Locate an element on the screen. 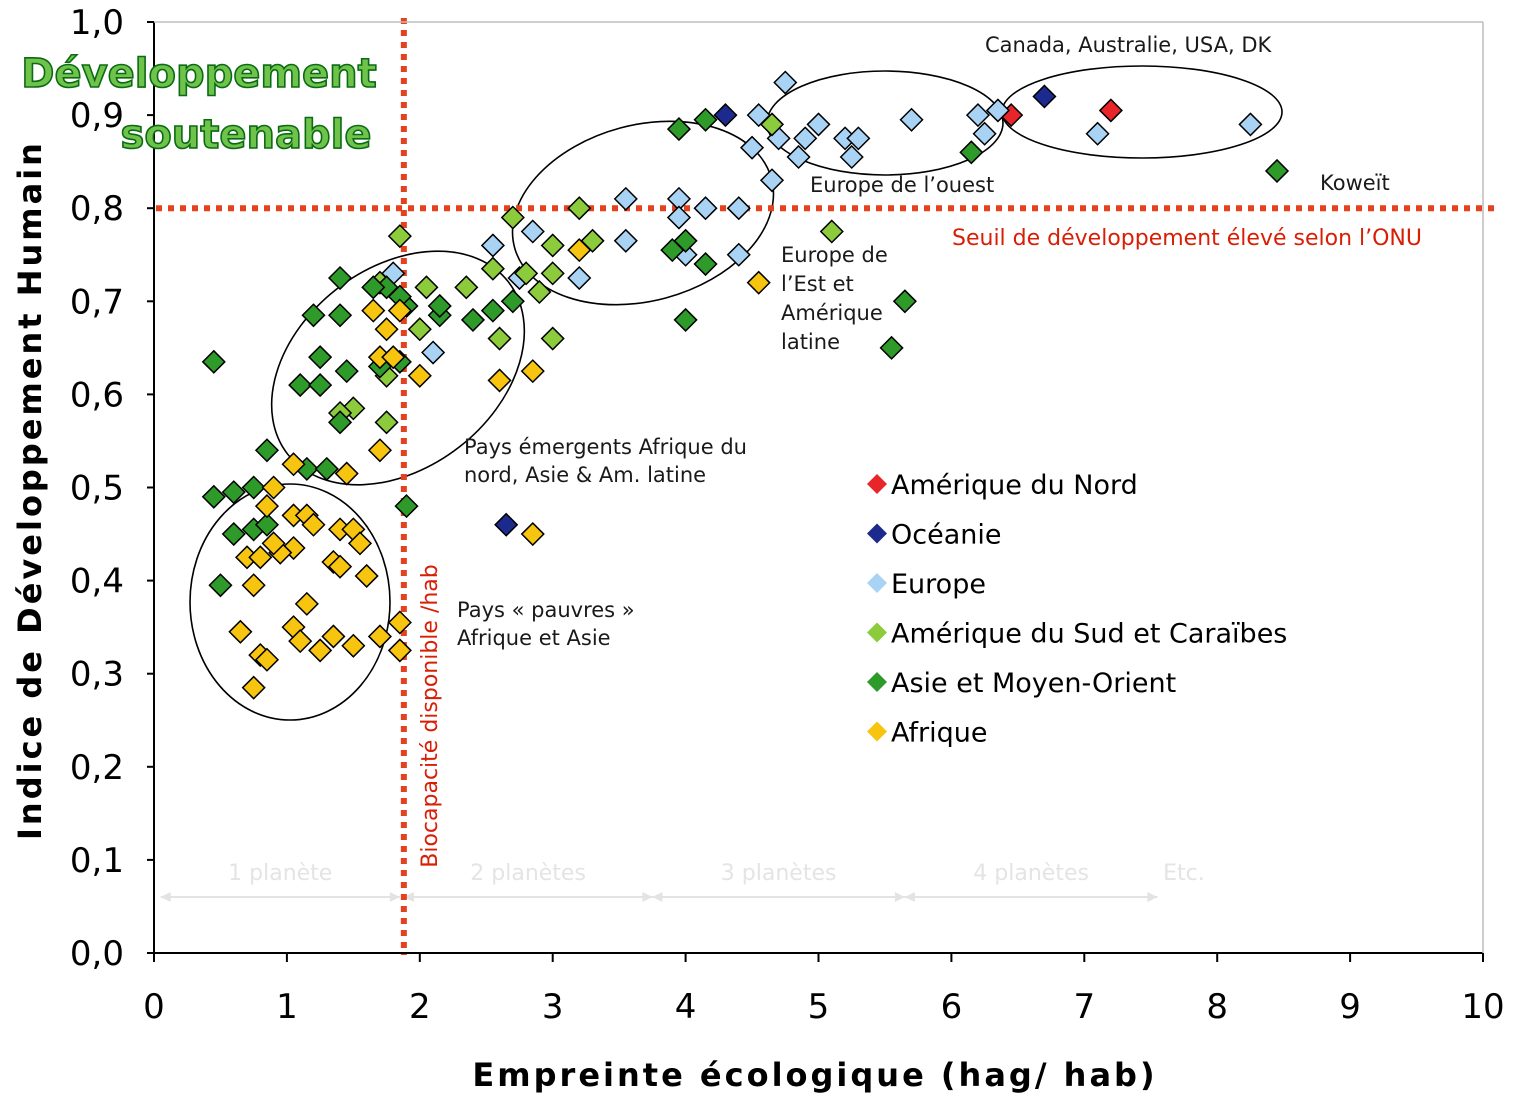 Image resolution: width=1515 pixels, height=1095 pixels. legend-label: Océanie is located at coordinates (946, 535).